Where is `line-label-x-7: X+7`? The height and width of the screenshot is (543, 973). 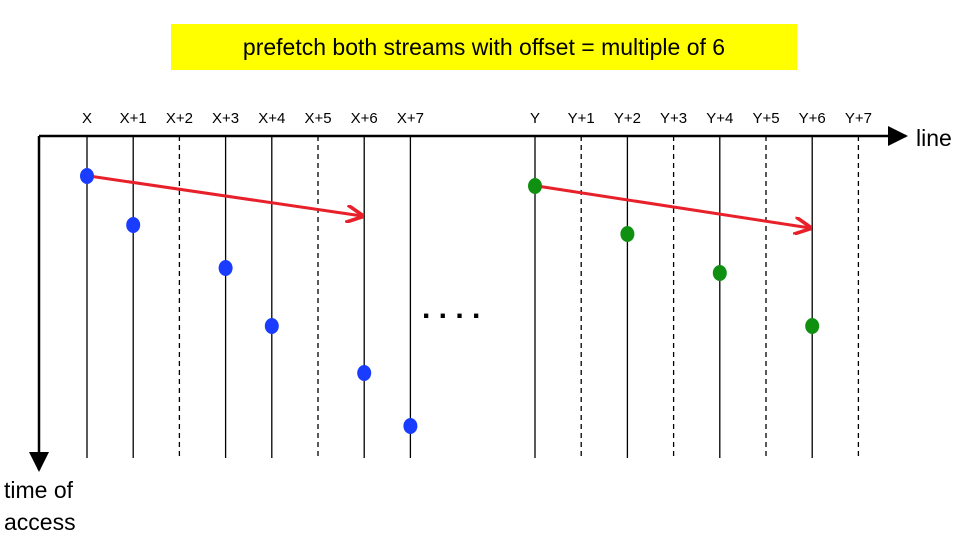
line-label-x-7: X+7 is located at coordinates (410, 118).